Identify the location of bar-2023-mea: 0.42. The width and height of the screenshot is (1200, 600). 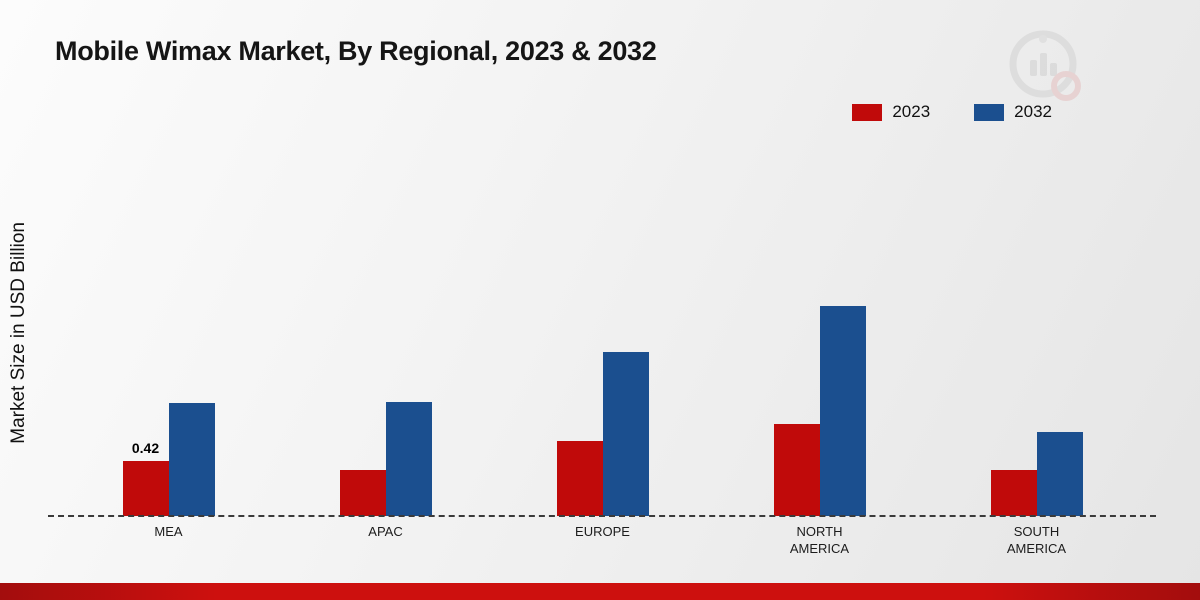
(145, 478).